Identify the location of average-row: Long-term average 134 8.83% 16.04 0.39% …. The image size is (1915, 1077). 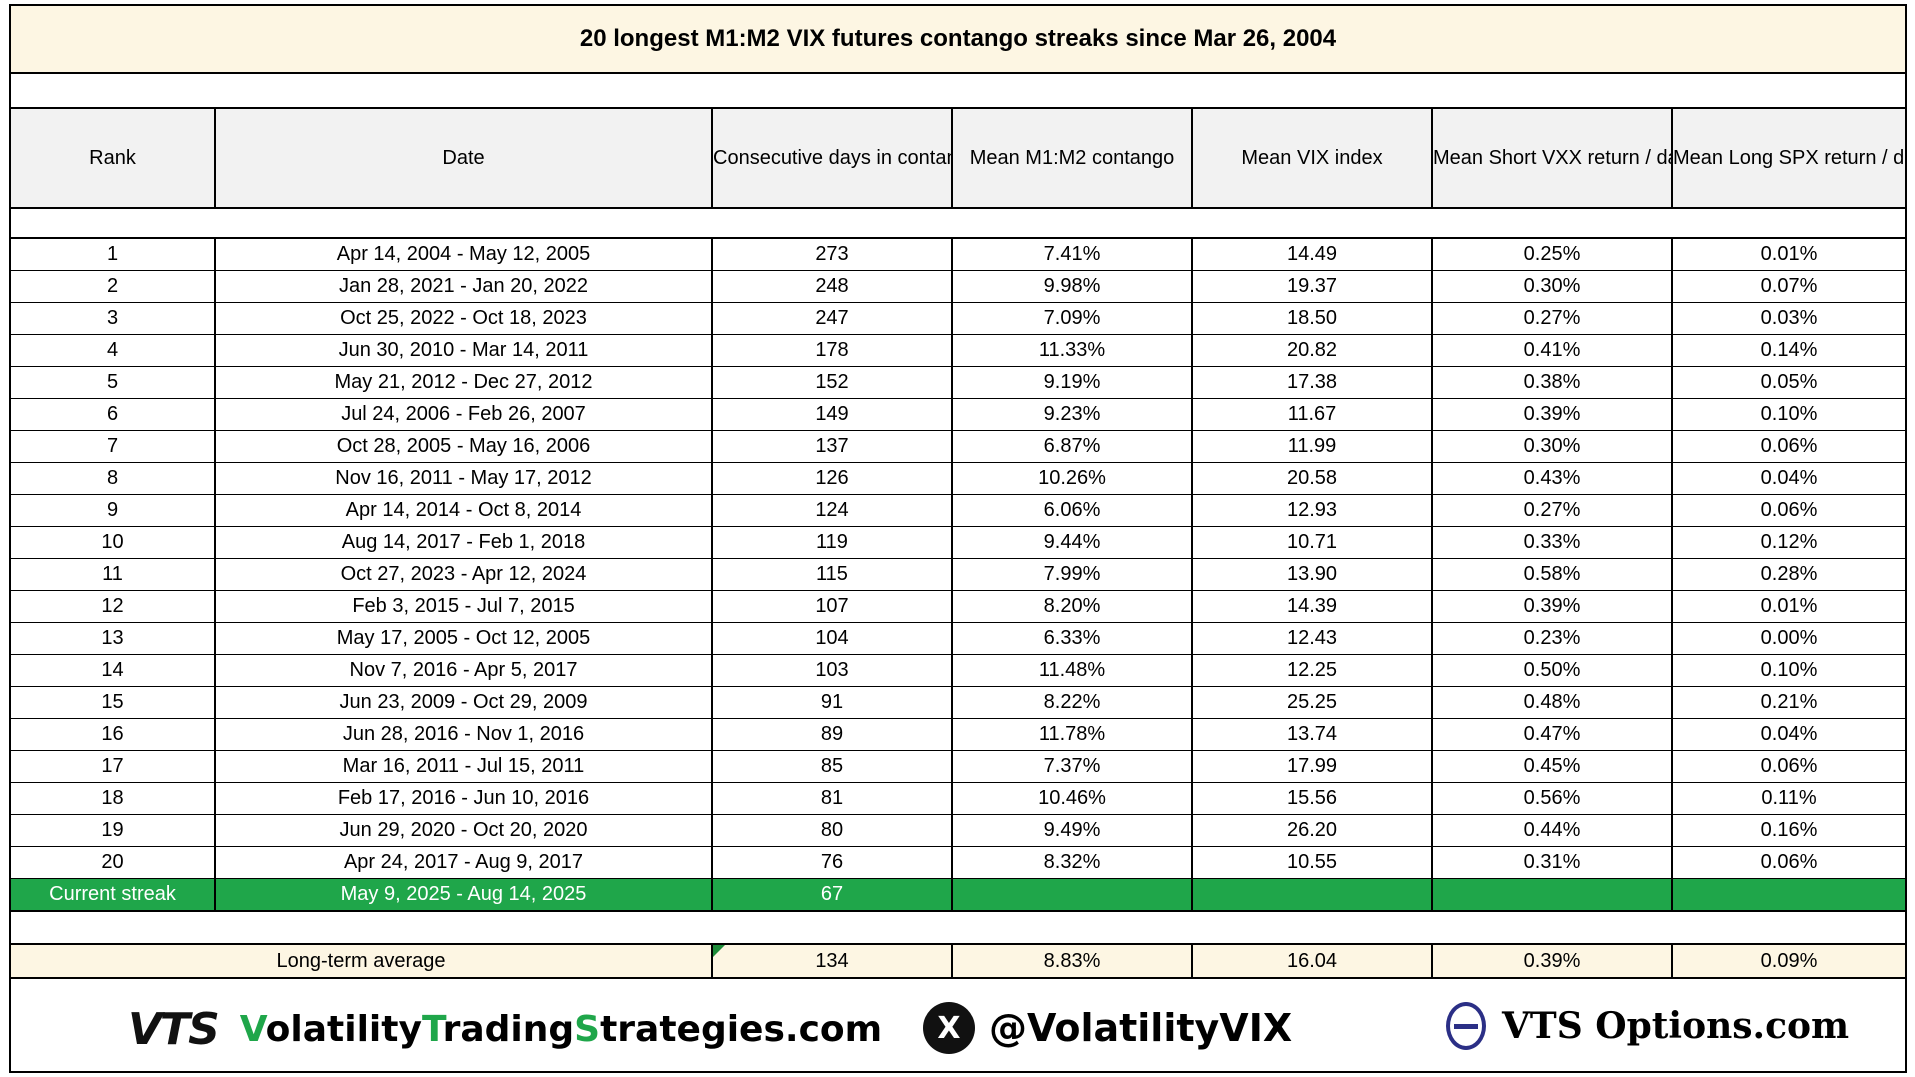
(958, 961).